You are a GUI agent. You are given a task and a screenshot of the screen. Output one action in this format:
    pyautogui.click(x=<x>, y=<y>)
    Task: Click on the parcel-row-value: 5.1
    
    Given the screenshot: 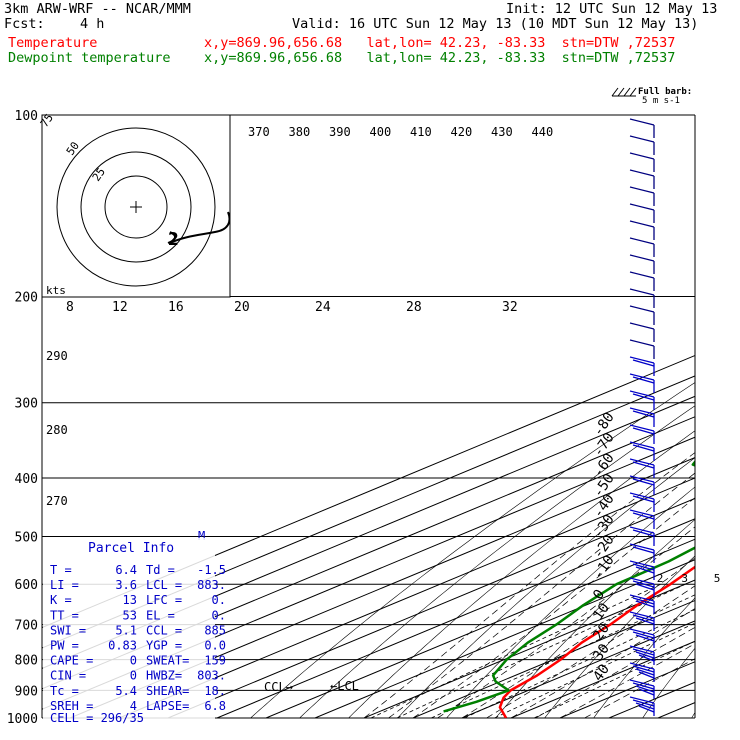 What is the action you would take?
    pyautogui.click(x=126, y=630)
    